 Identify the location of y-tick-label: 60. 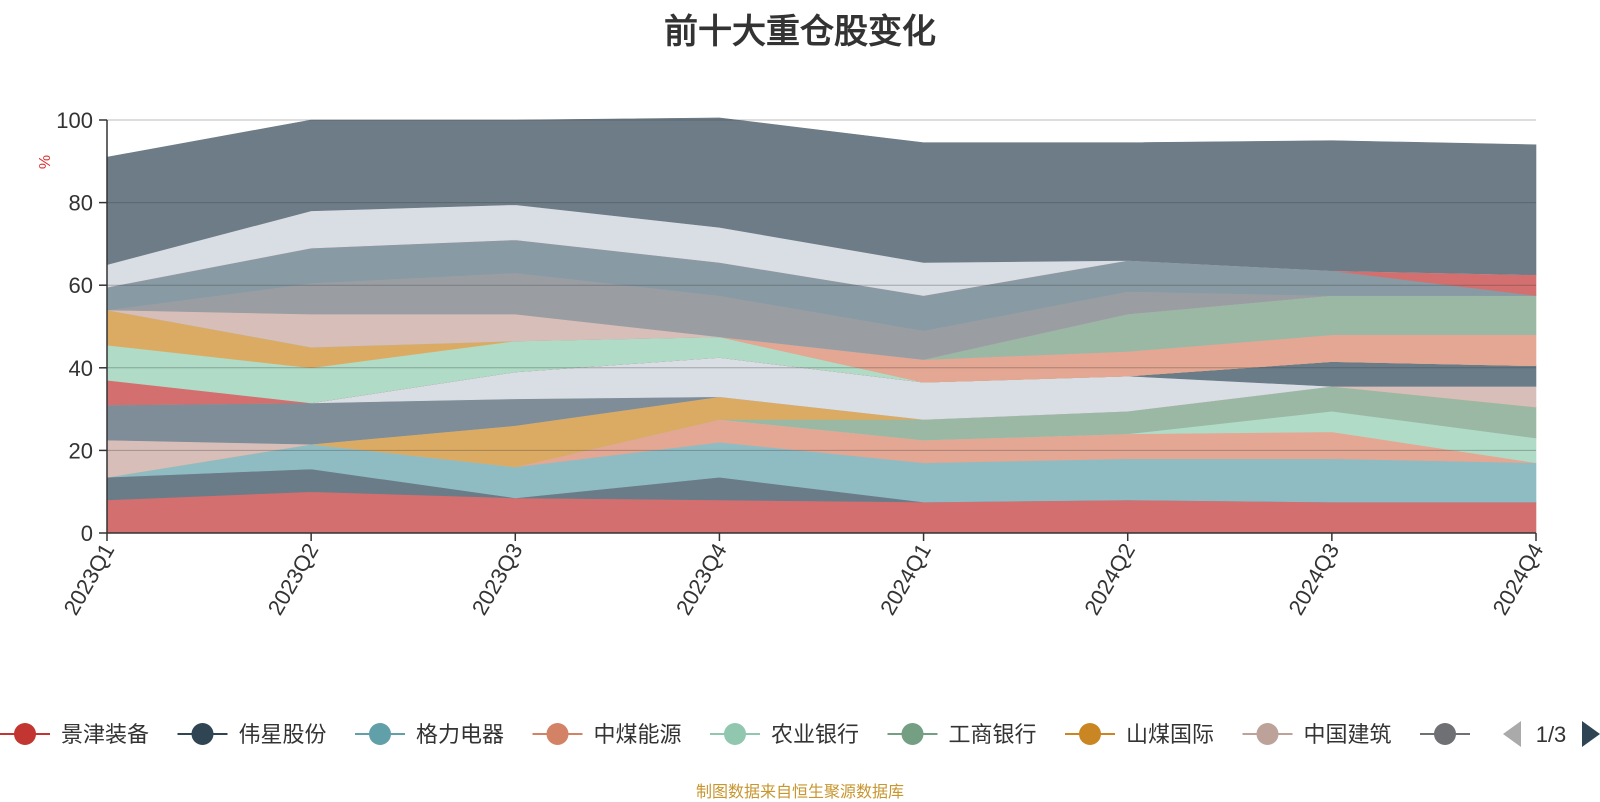
(81, 285).